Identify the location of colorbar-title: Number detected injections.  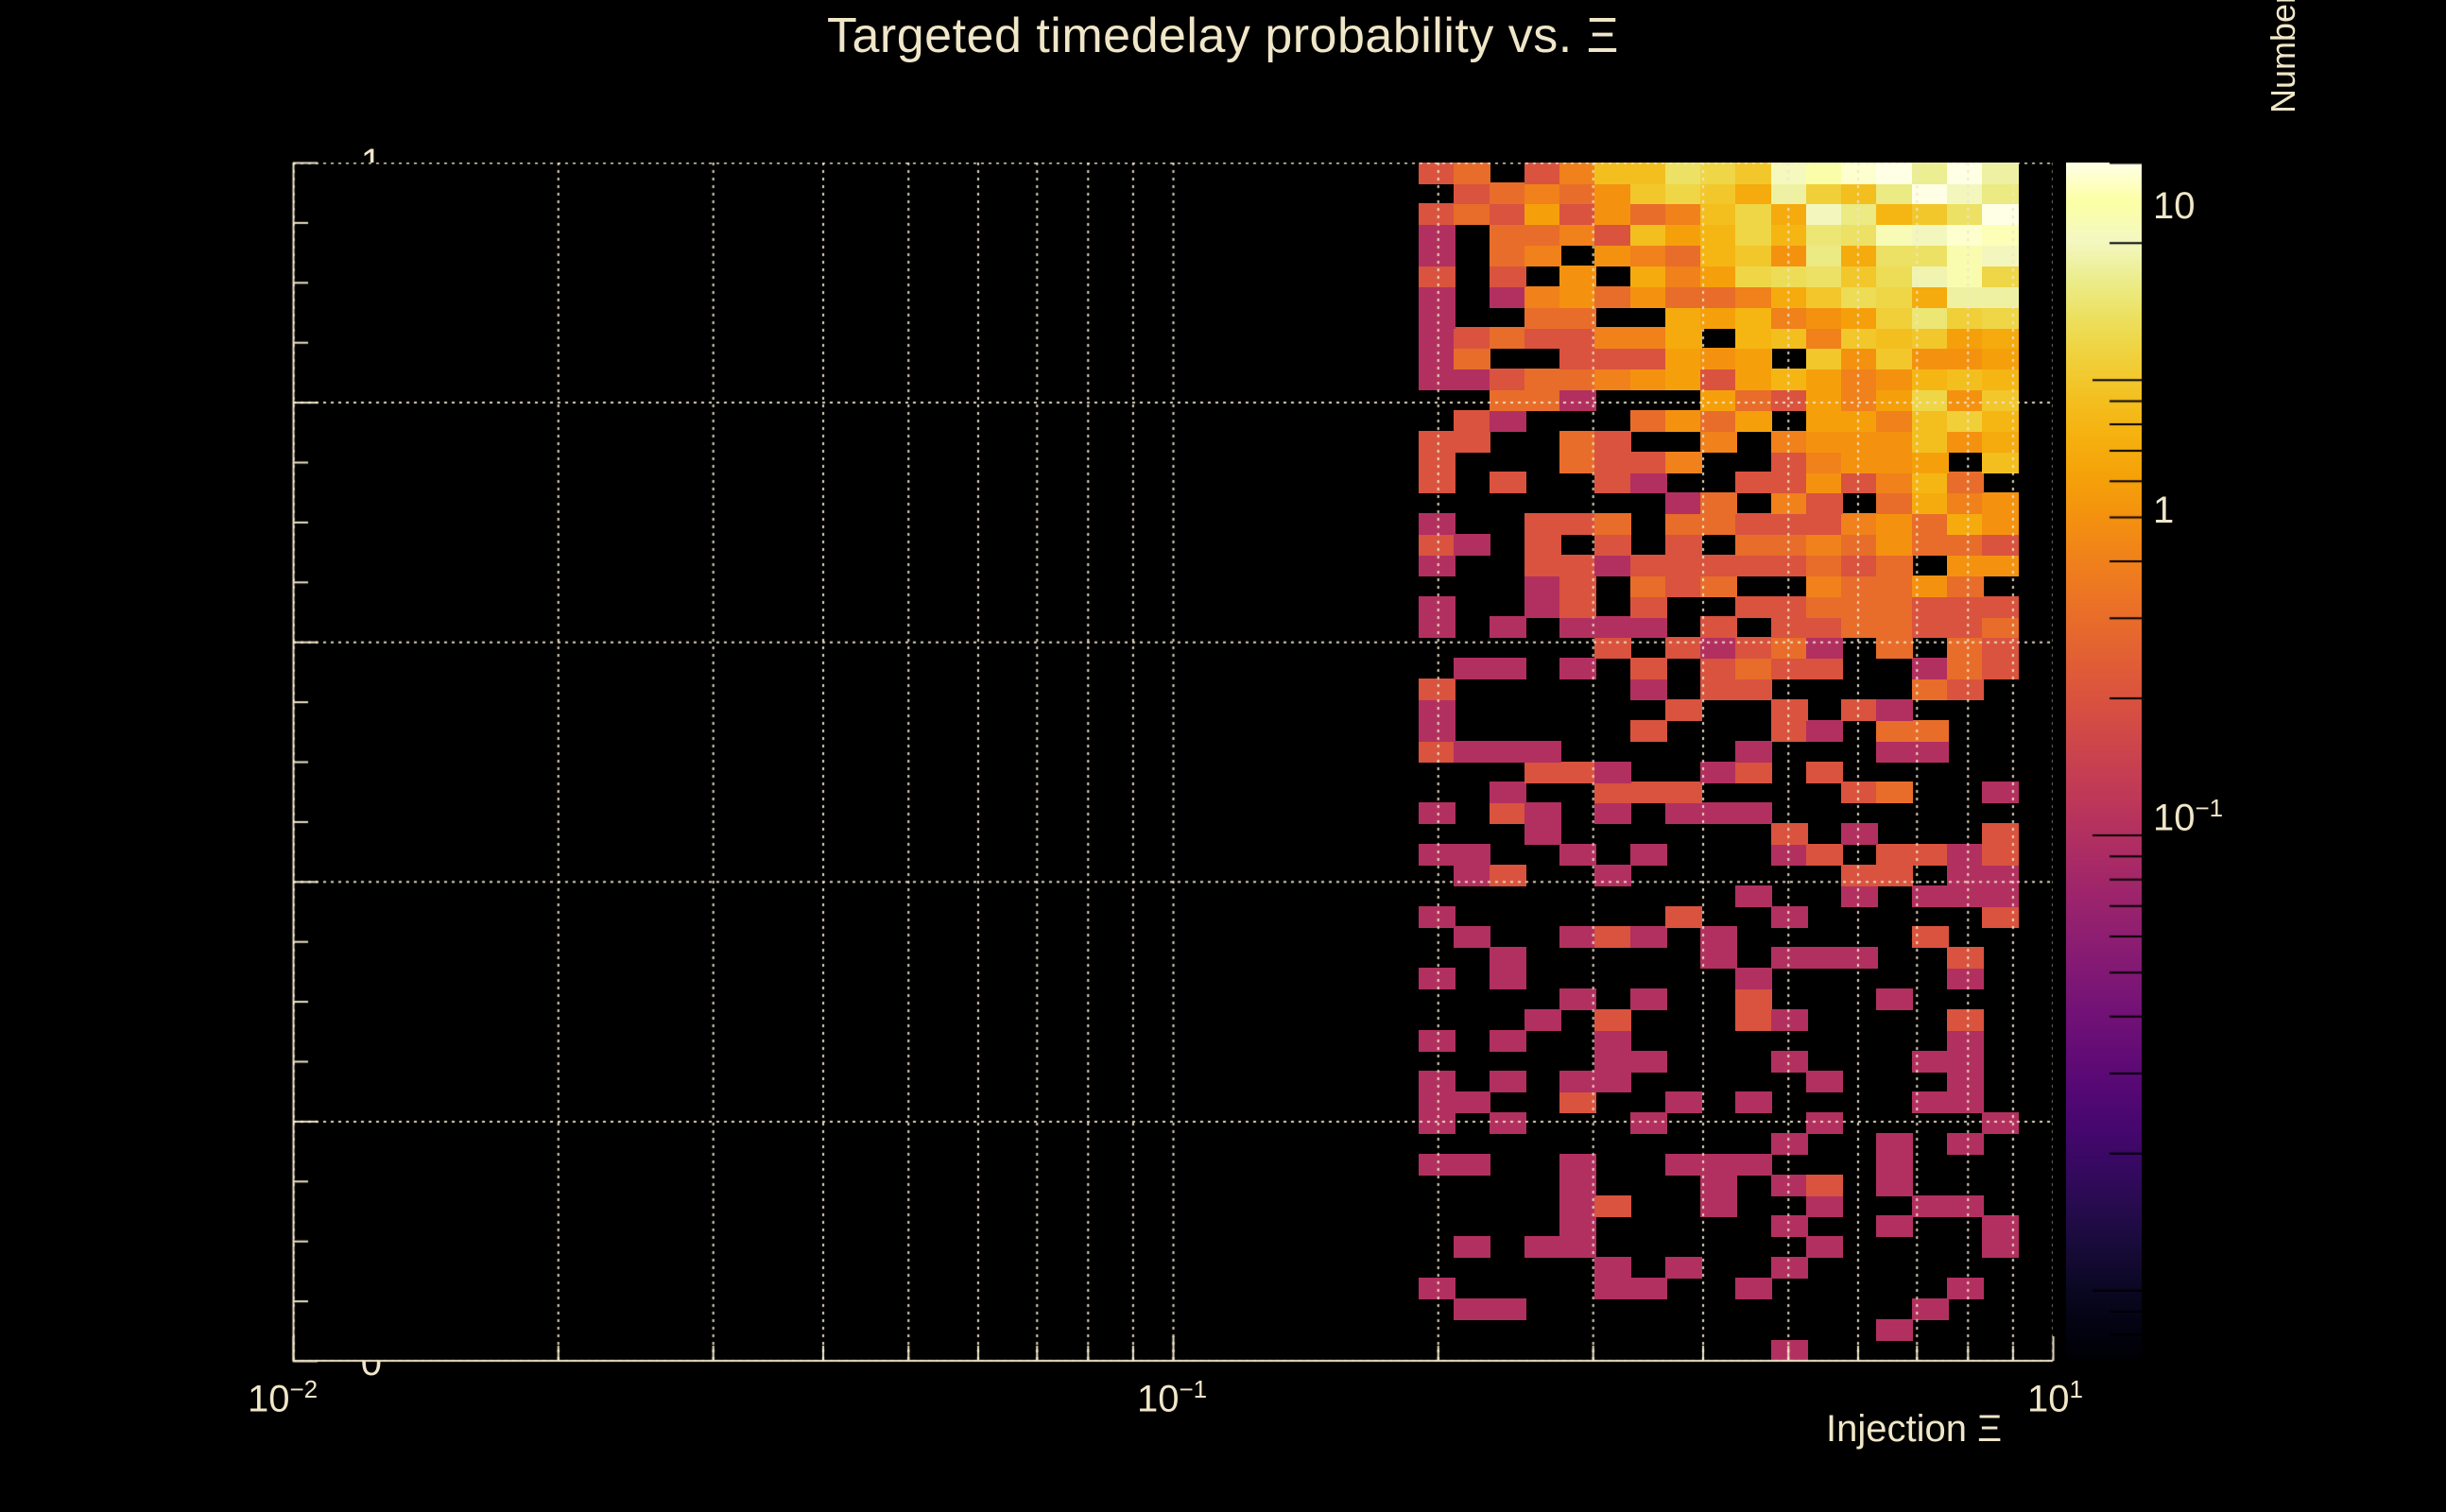
(2284, 56).